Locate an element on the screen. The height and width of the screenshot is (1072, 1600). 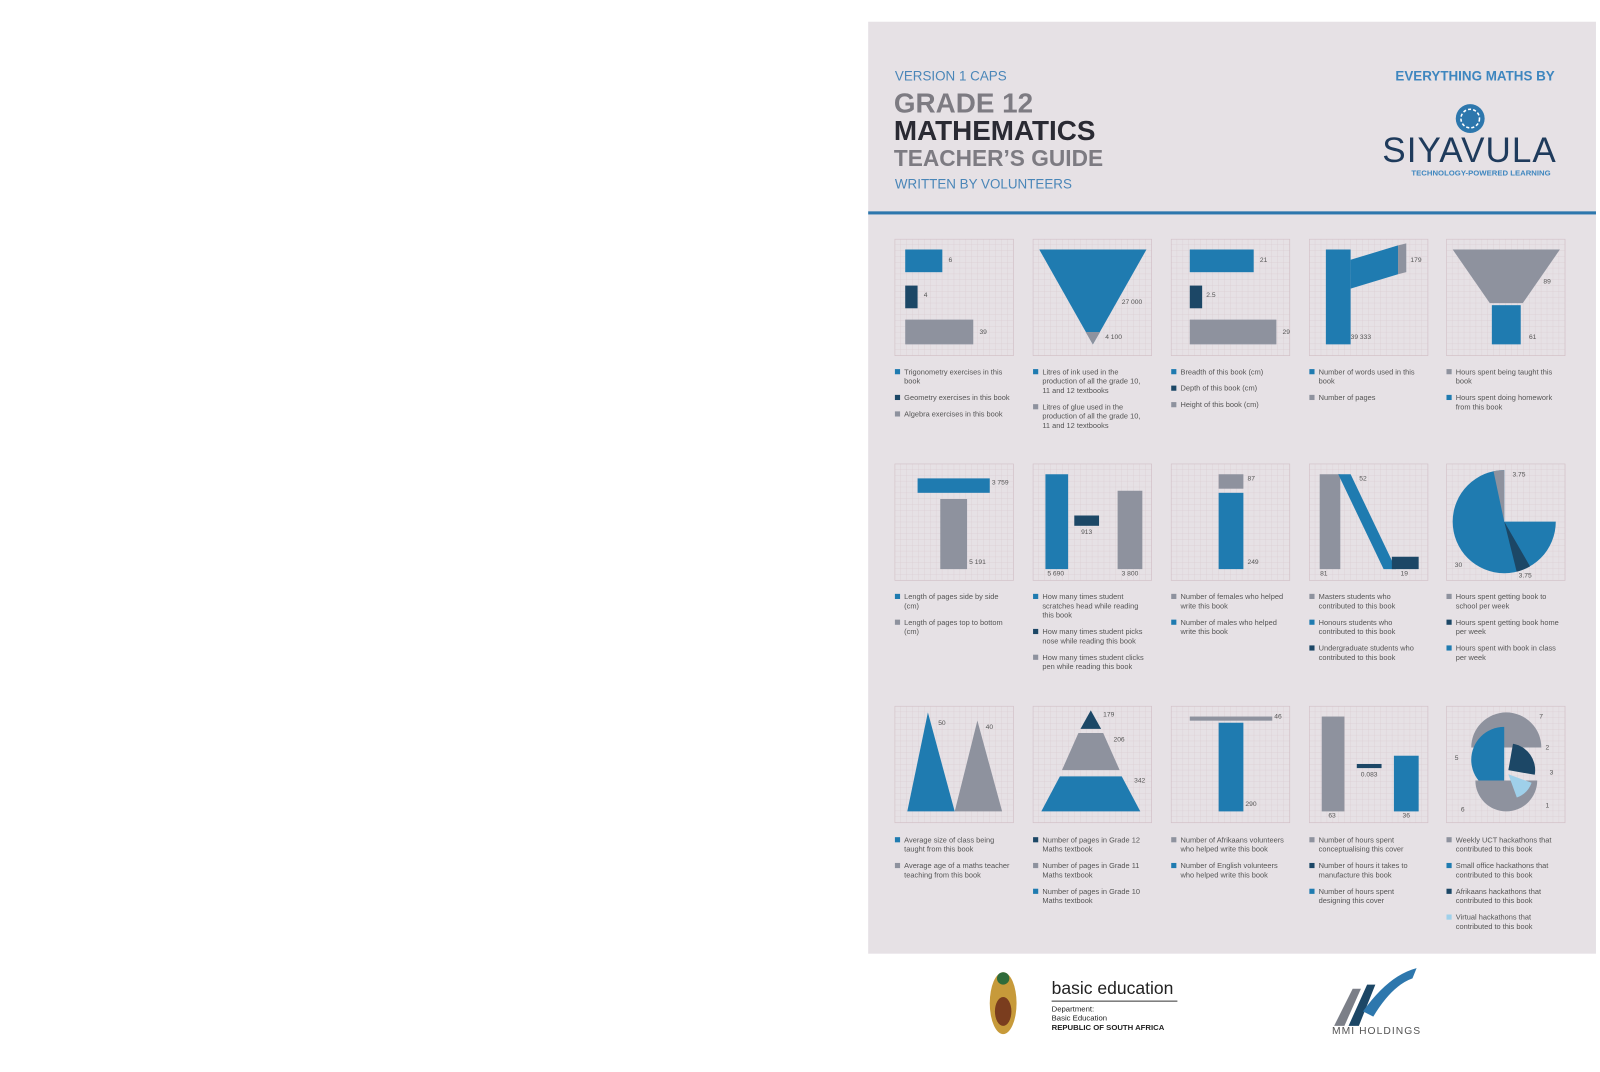
shape-label: 3 800 is located at coordinates (1130, 573).